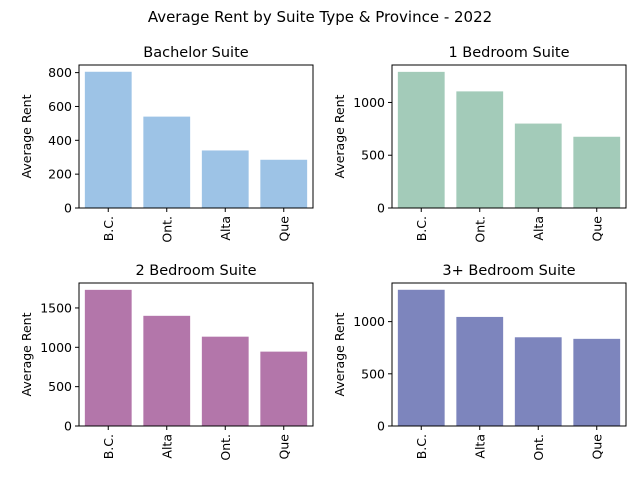 The width and height of the screenshot is (640, 480). Describe the element at coordinates (195, 271) in the screenshot. I see `subplot-title: 2 Bedroom Suite` at that location.